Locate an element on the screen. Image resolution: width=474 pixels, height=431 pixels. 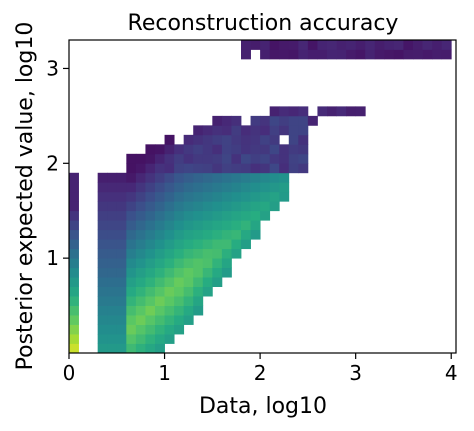
y-tick-label: 1 is located at coordinates (52, 258).